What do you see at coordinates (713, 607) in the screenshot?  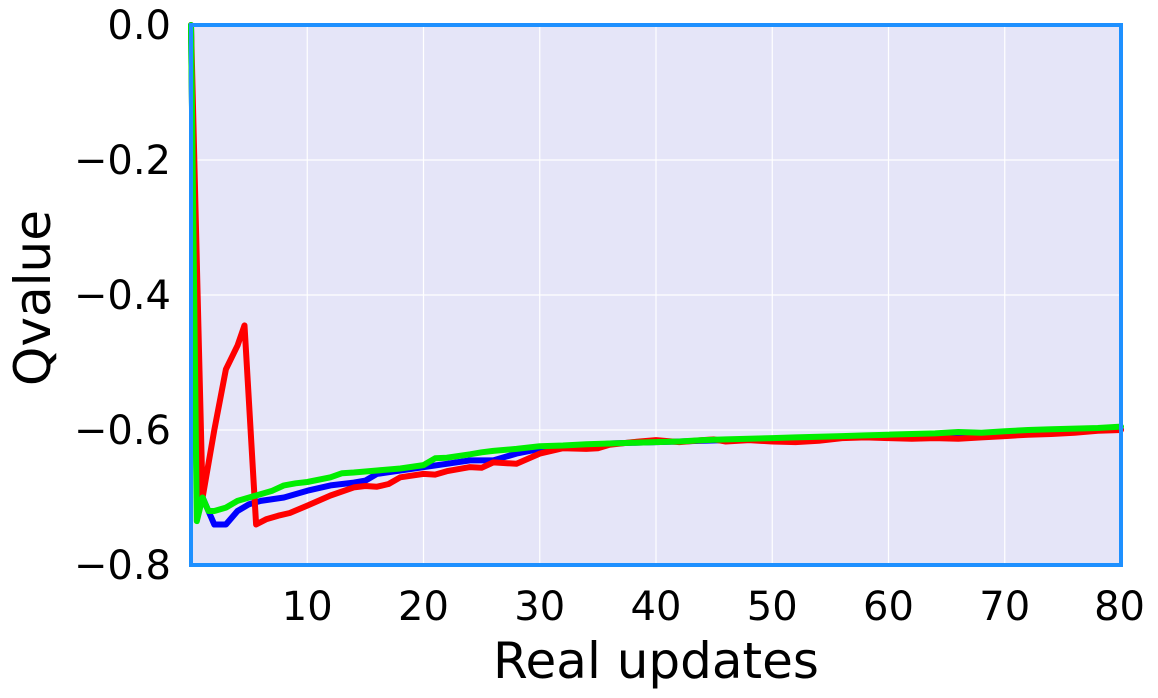 I see `x-tick-labels: 10 20 30 40 50 60 70 80` at bounding box center [713, 607].